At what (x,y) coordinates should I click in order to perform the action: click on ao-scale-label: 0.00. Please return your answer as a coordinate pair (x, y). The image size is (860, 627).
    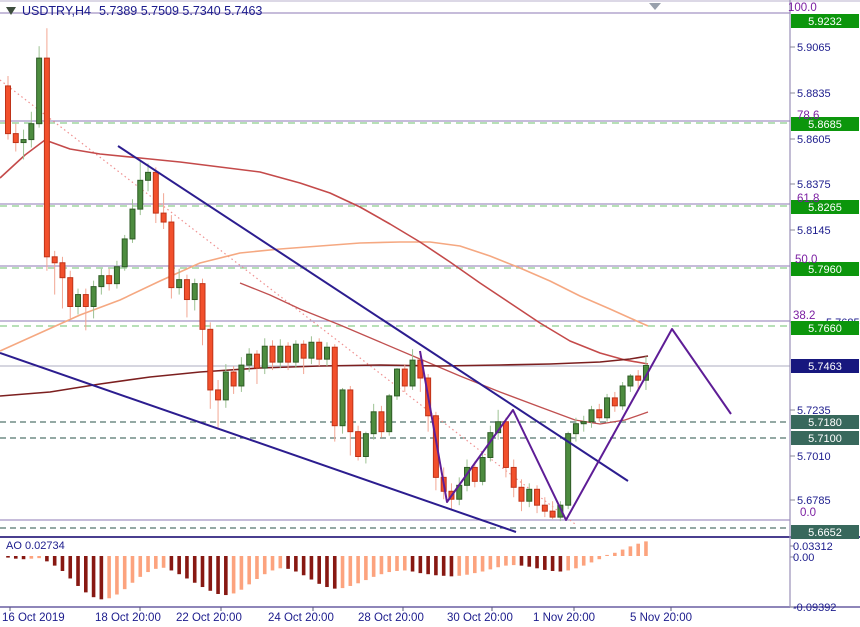
    Looking at the image, I should click on (803, 558).